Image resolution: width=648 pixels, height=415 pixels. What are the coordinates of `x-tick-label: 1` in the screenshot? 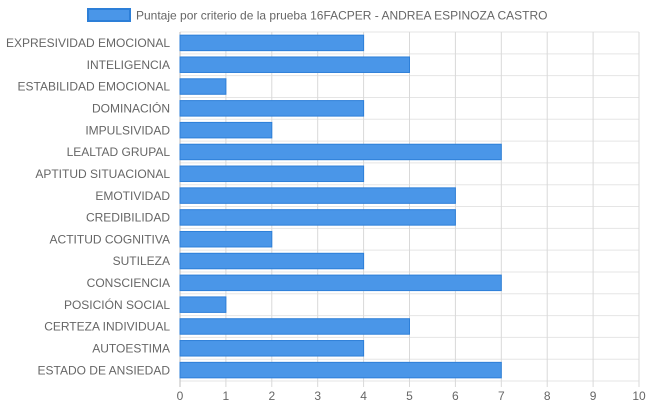 It's located at (226, 396).